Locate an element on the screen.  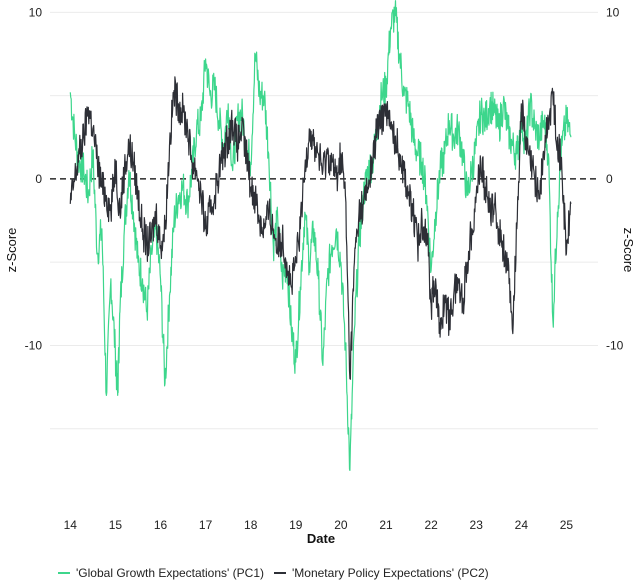
y-tick-label-right: -10 is located at coordinates (615, 345).